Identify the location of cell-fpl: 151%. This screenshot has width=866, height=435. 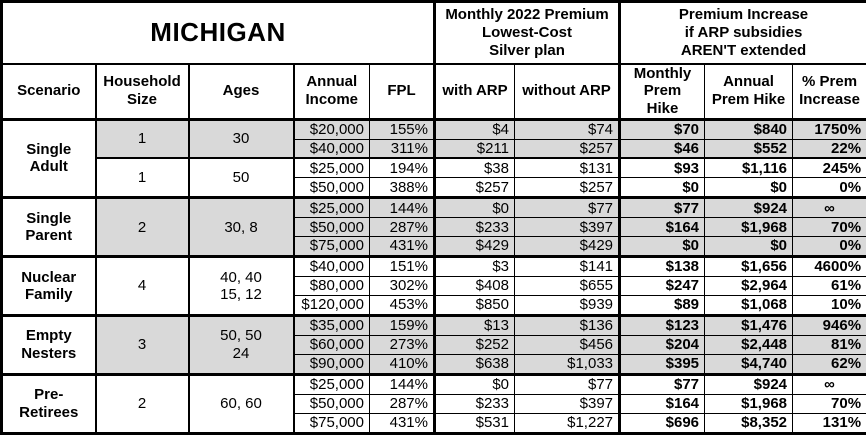
(402, 266).